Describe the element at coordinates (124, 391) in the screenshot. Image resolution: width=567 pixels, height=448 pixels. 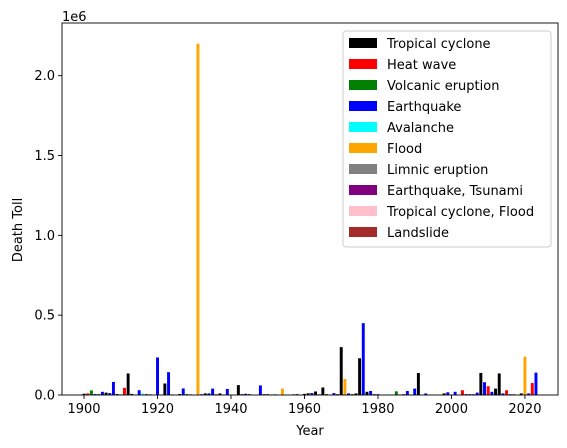
I see `bar-1911` at that location.